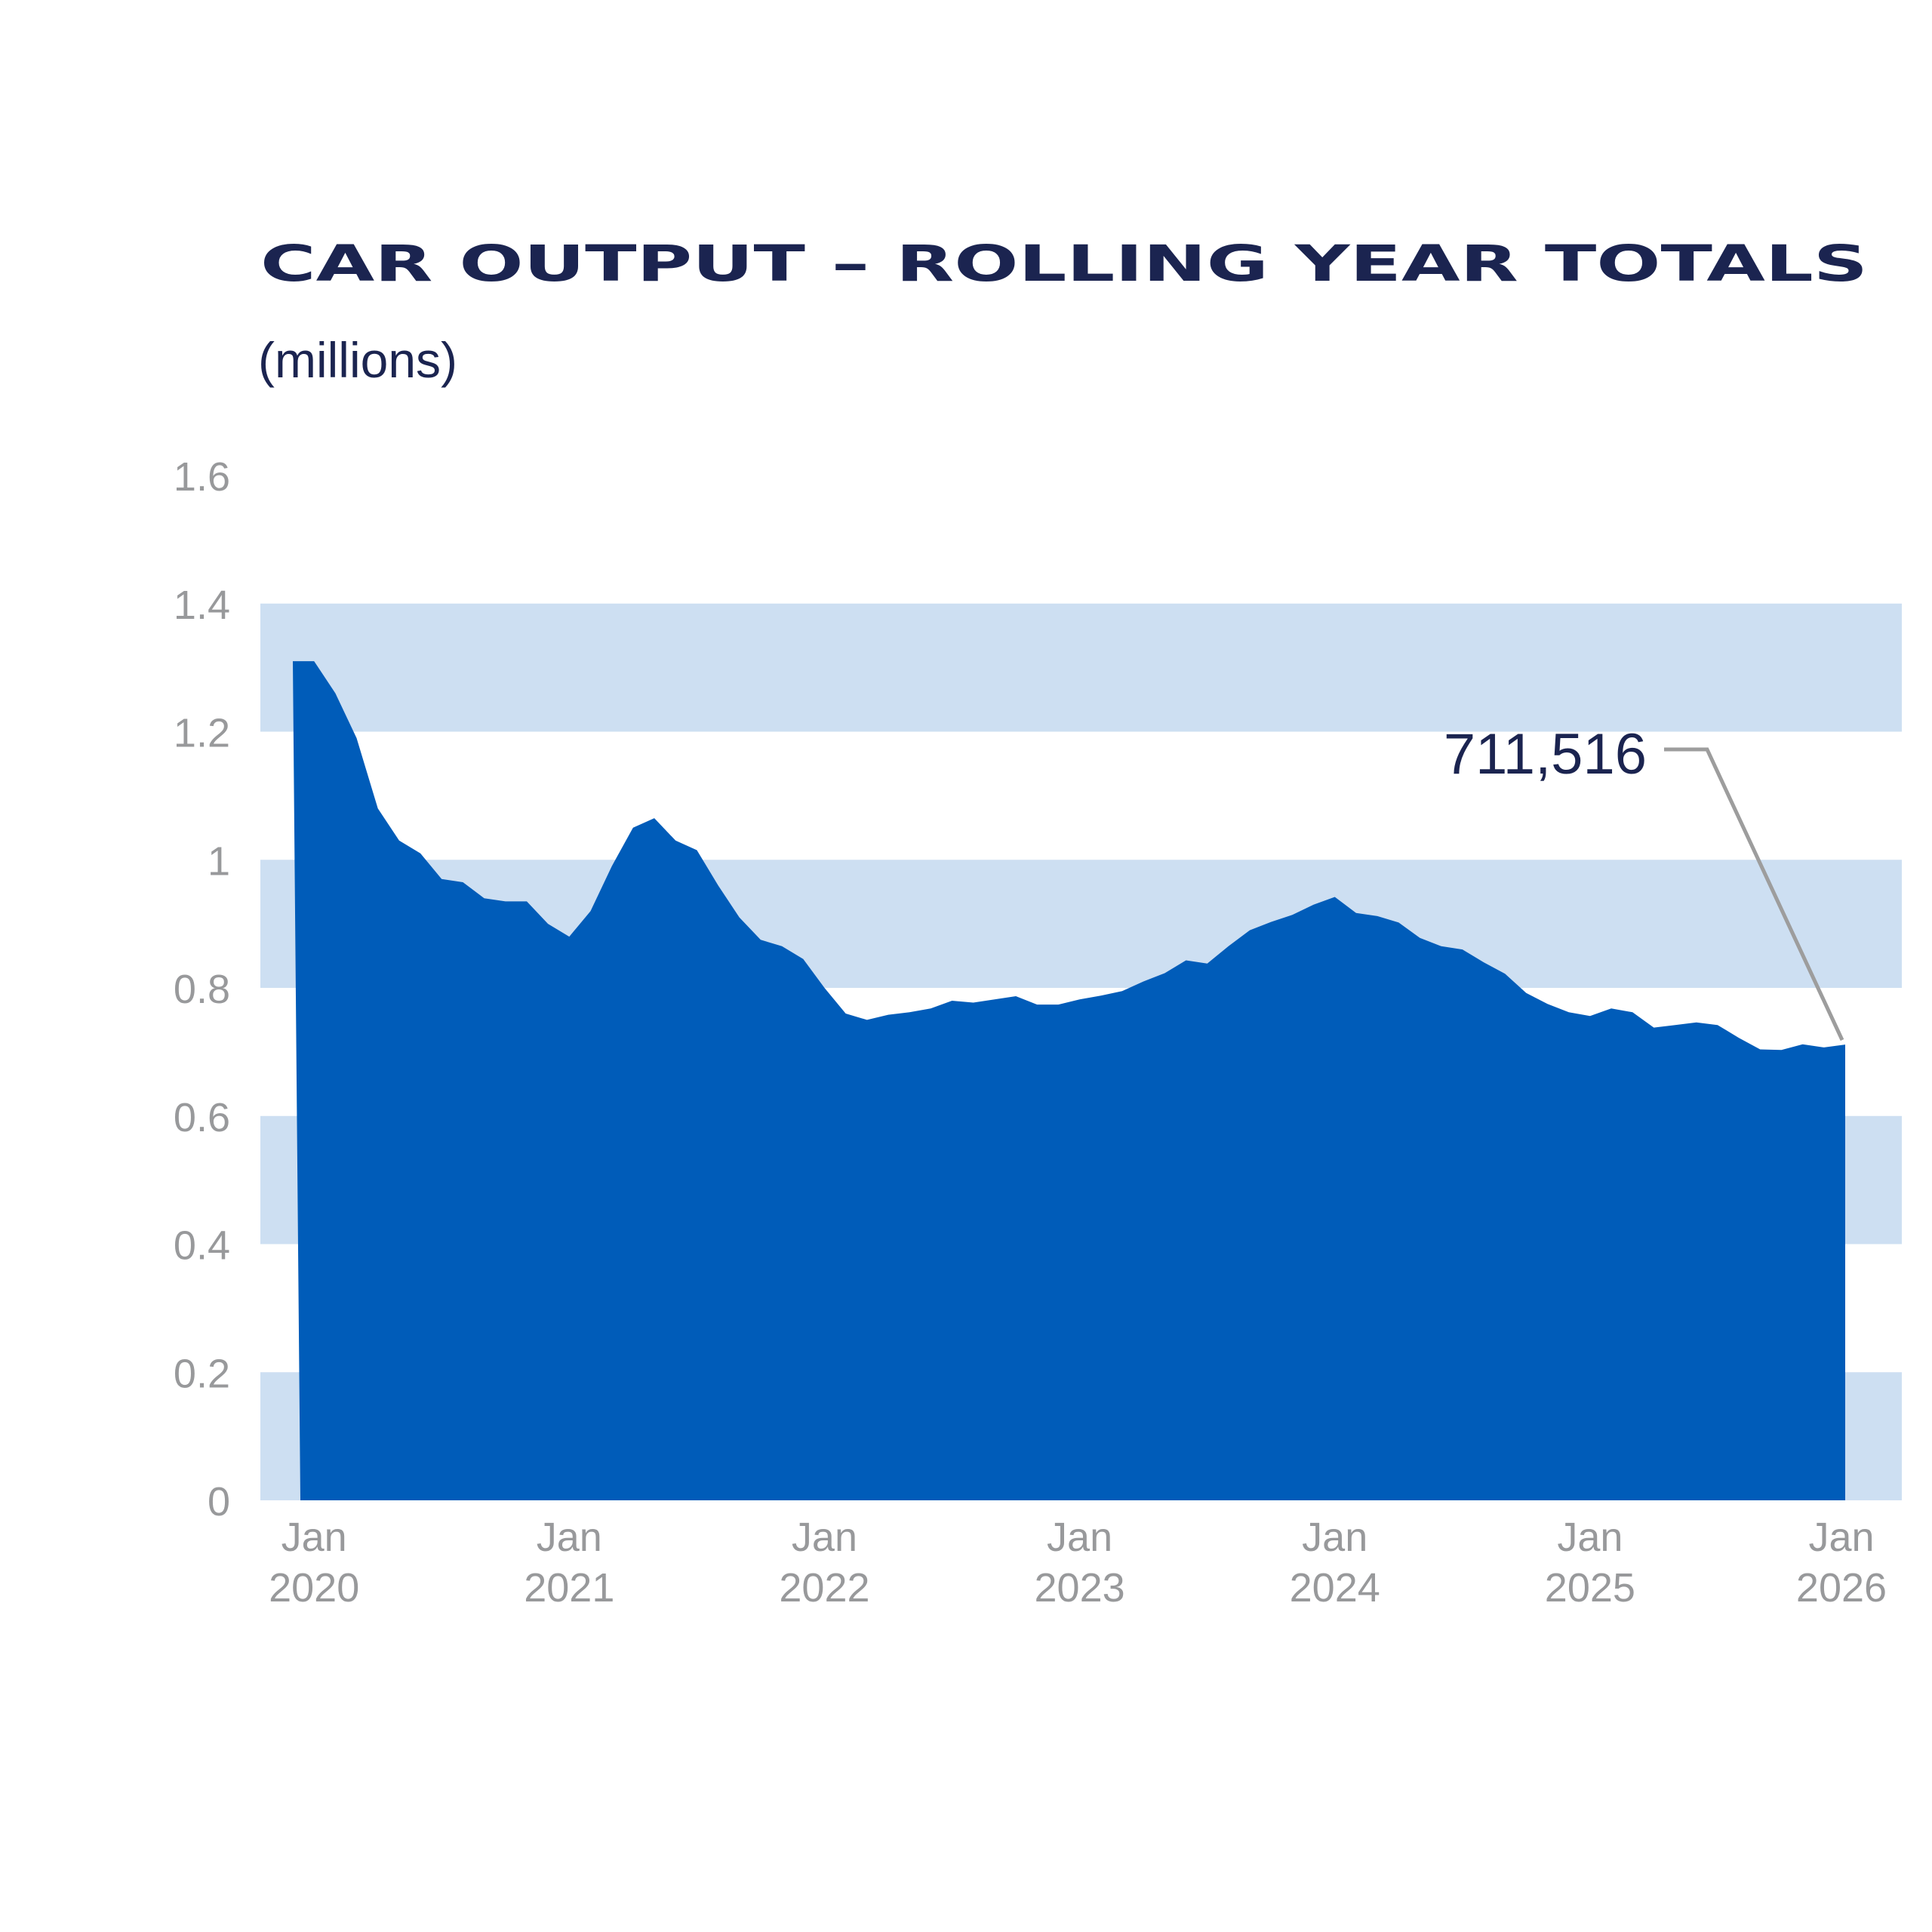  I want to click on y-tick-label: 0.4, so click(202, 1246).